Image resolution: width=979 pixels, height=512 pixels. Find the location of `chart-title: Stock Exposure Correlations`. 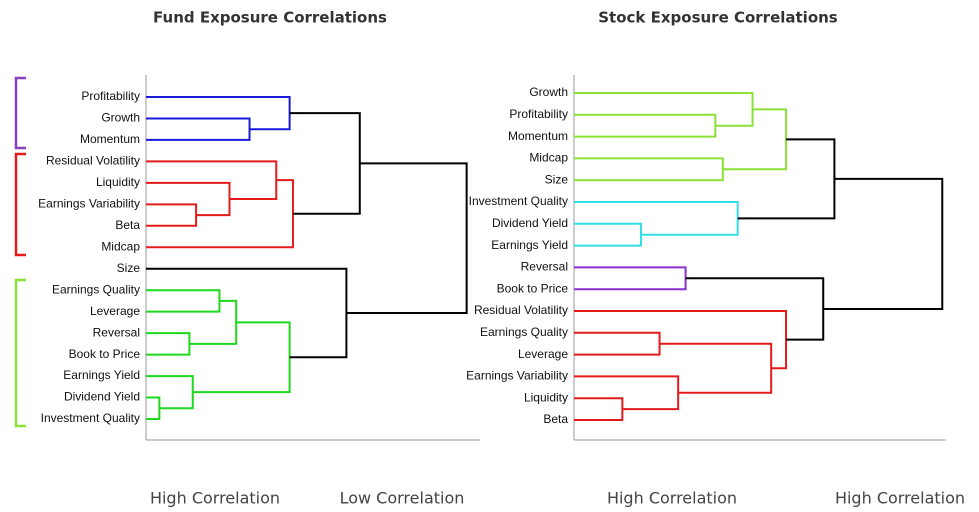

chart-title: Stock Exposure Correlations is located at coordinates (718, 18).